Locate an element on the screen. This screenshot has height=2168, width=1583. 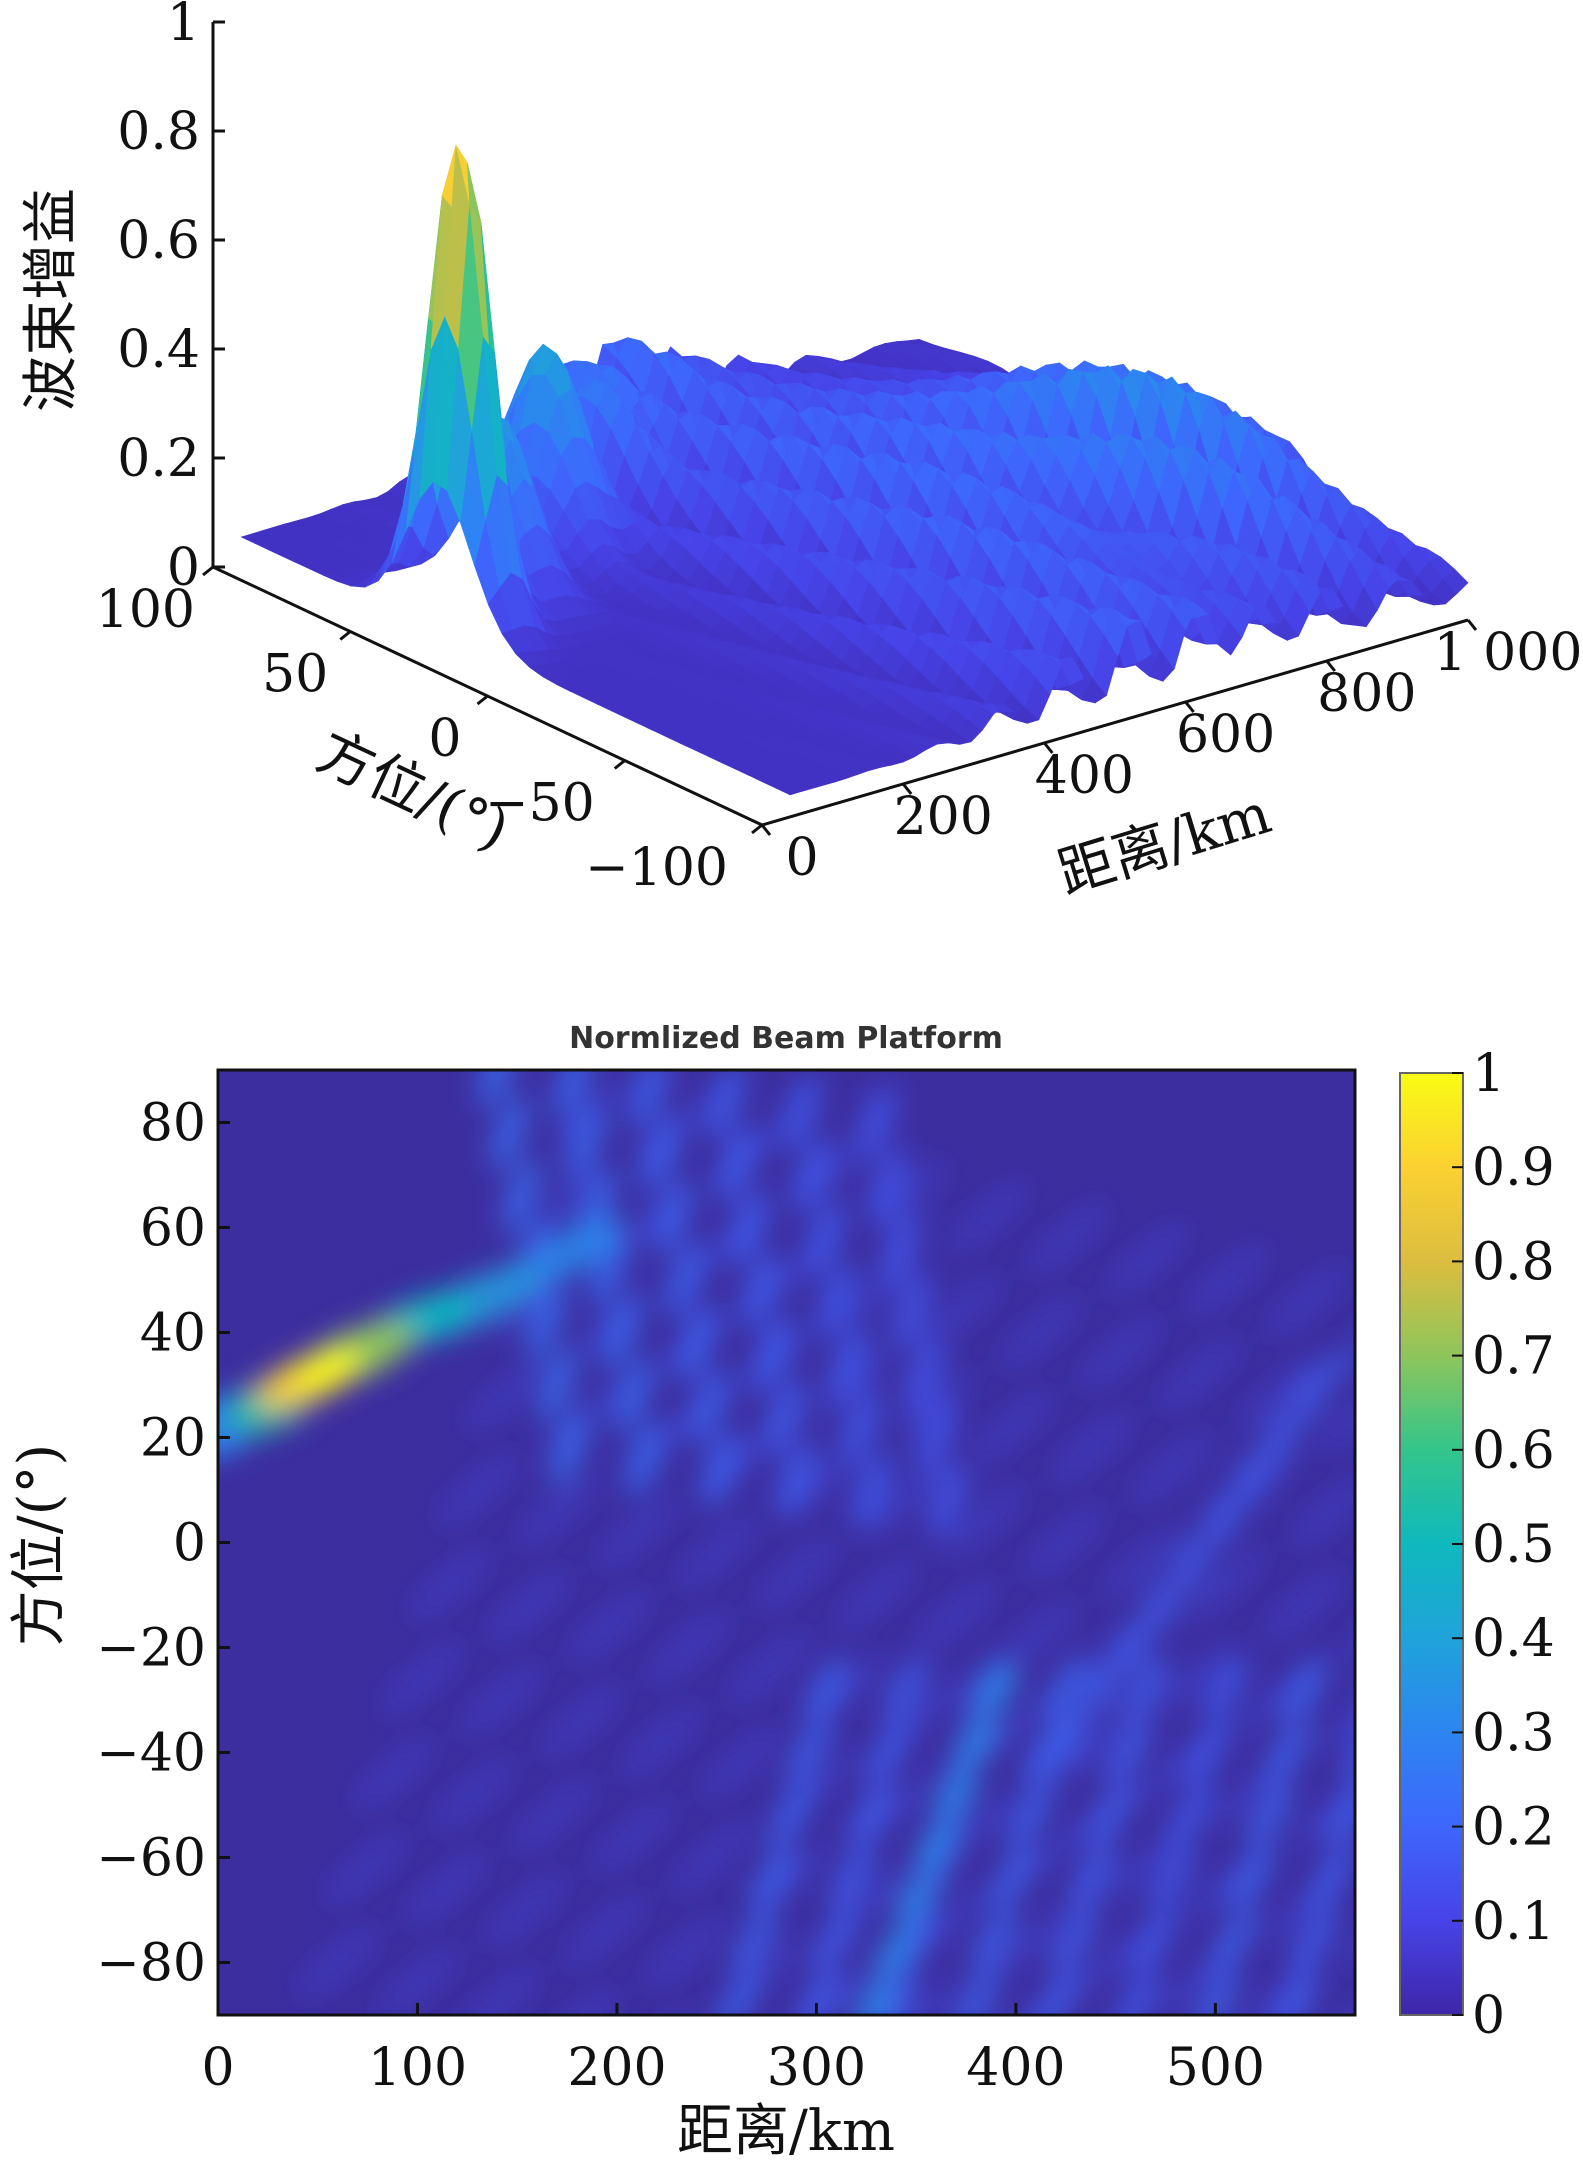
heatmap-y-ticks: 80 60 40 20 0 −20 −40 −60 −80 is located at coordinates (163, 1544).